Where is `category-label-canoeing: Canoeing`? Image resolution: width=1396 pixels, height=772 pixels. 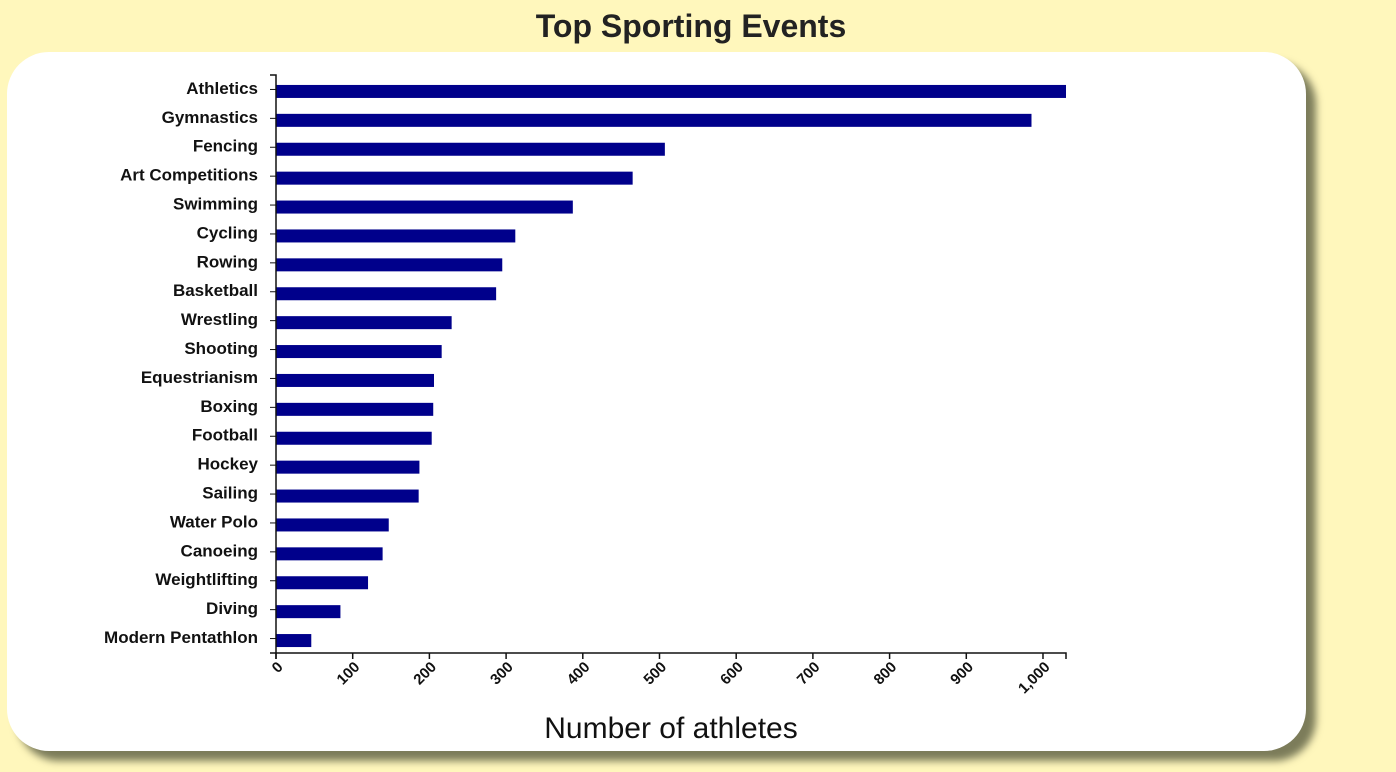 category-label-canoeing: Canoeing is located at coordinates (219, 550).